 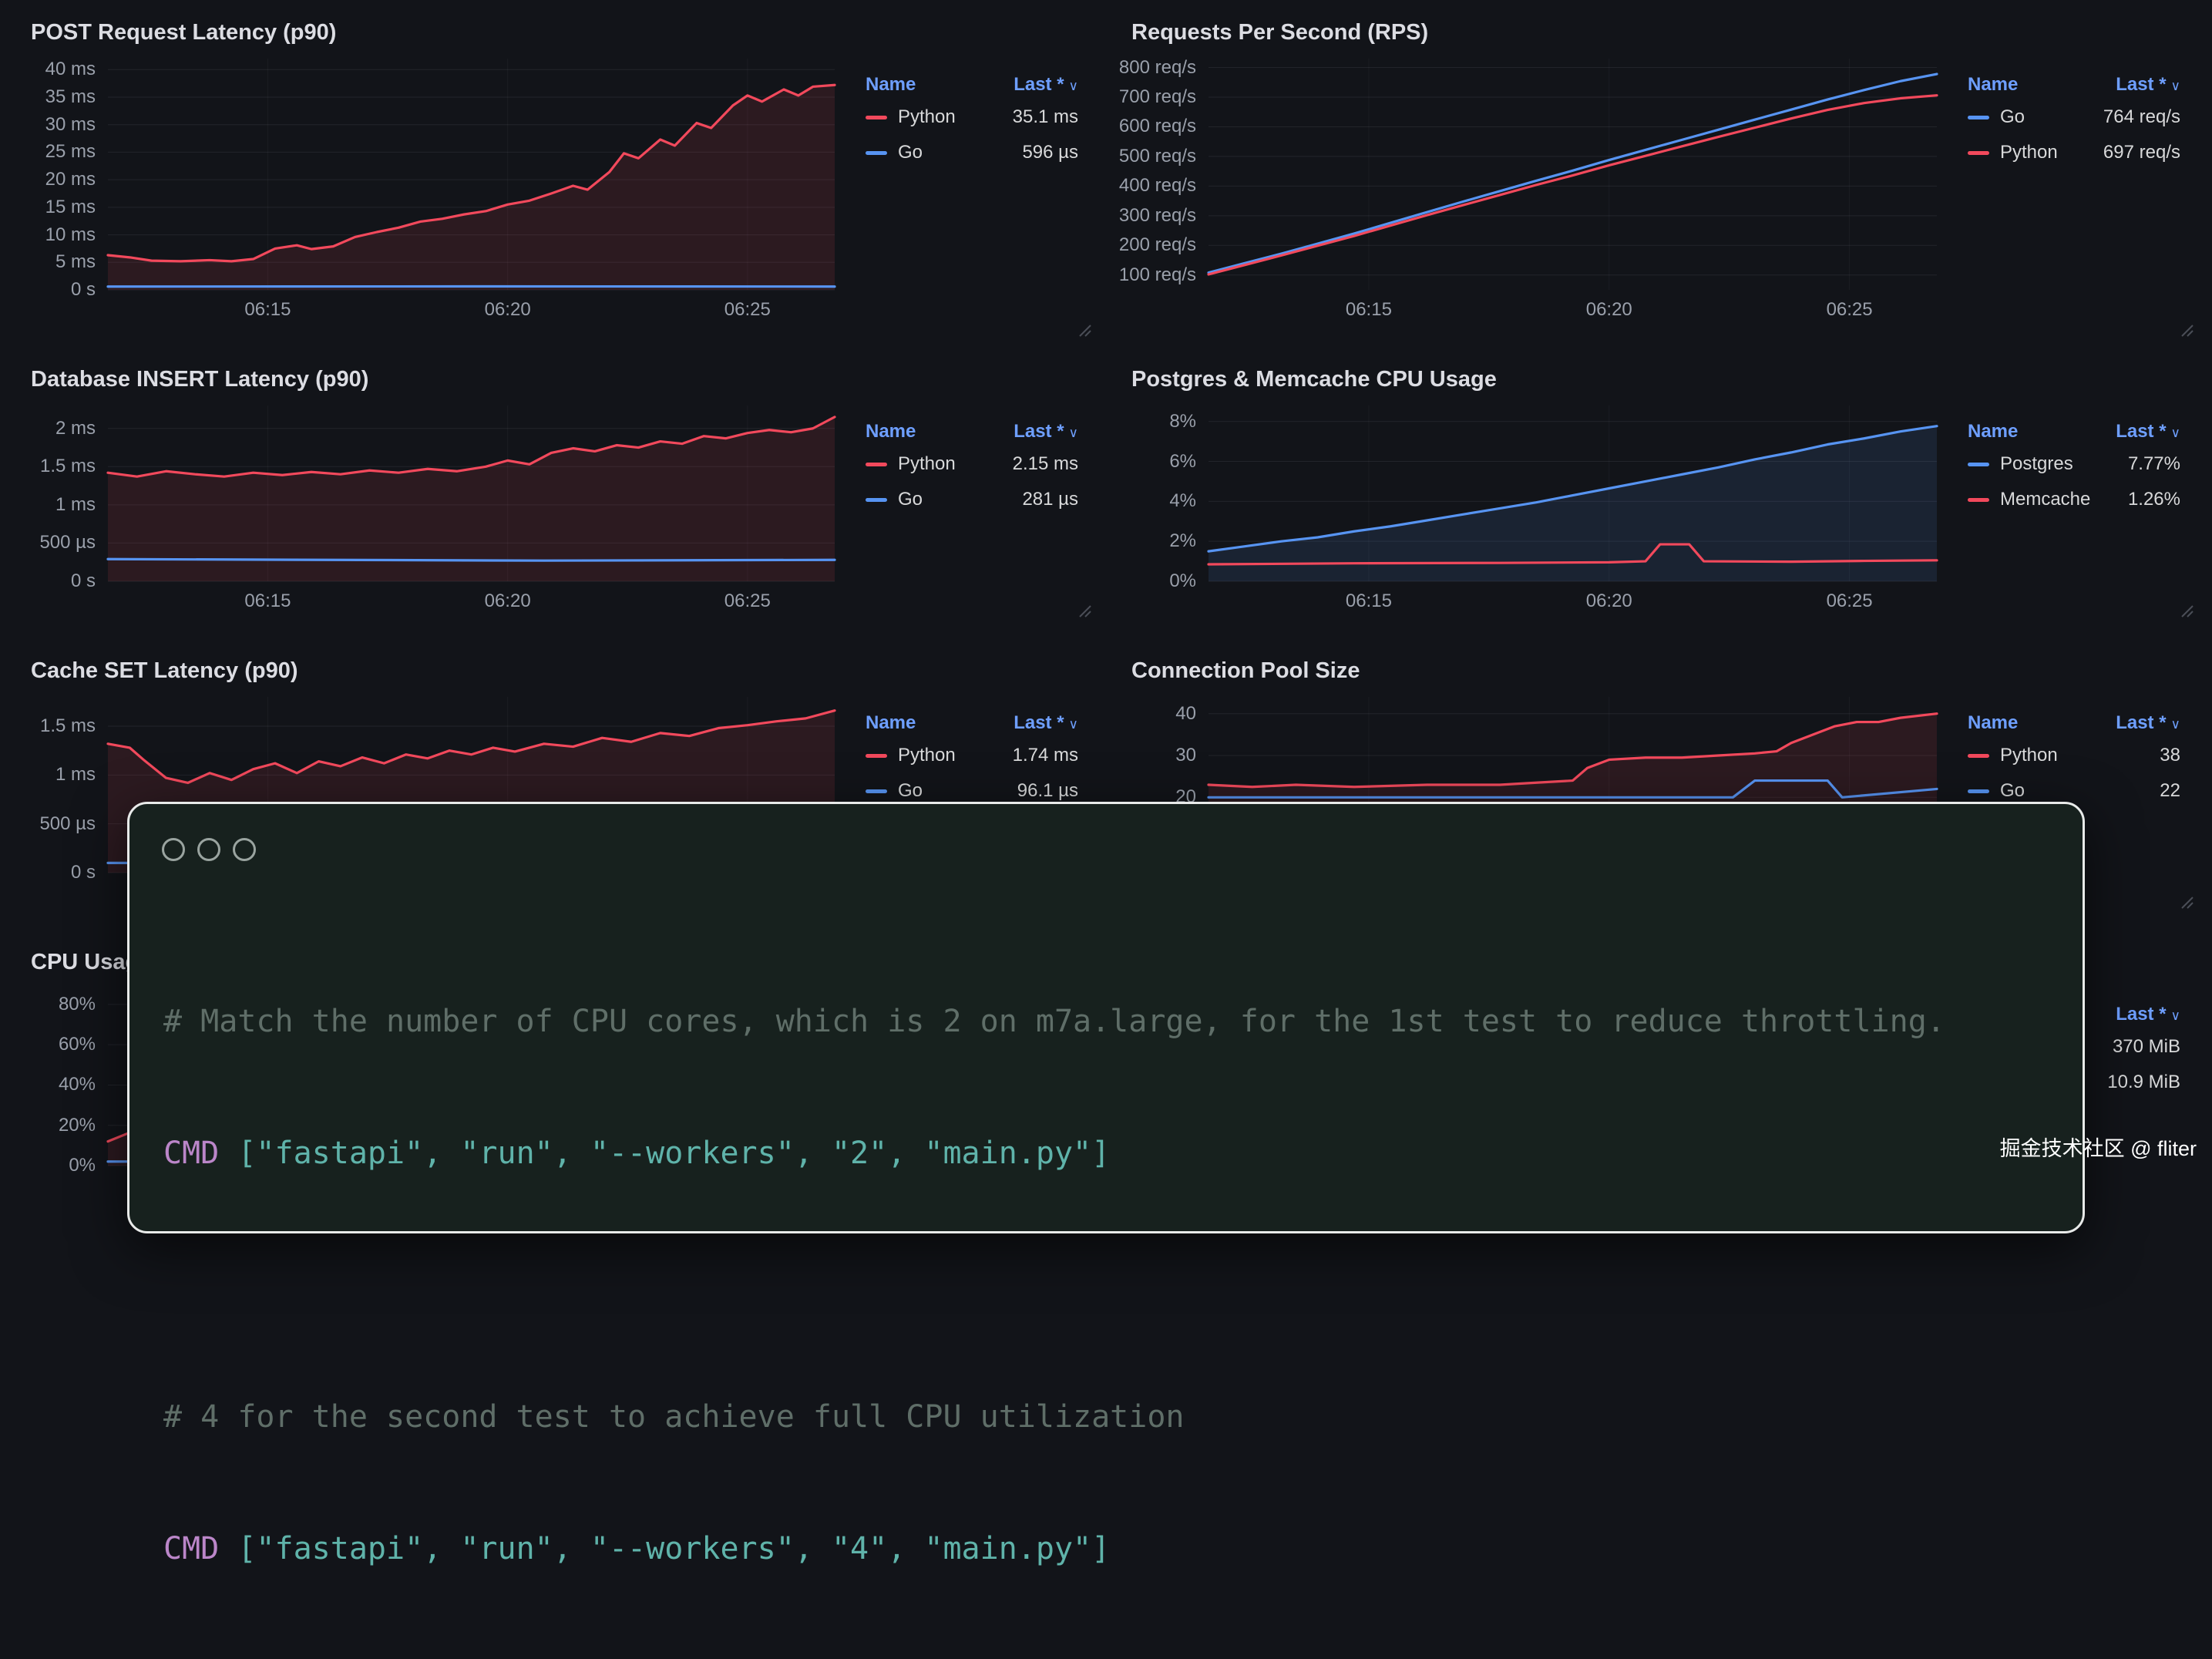 I want to click on legend-row: Go 22, so click(x=2074, y=791).